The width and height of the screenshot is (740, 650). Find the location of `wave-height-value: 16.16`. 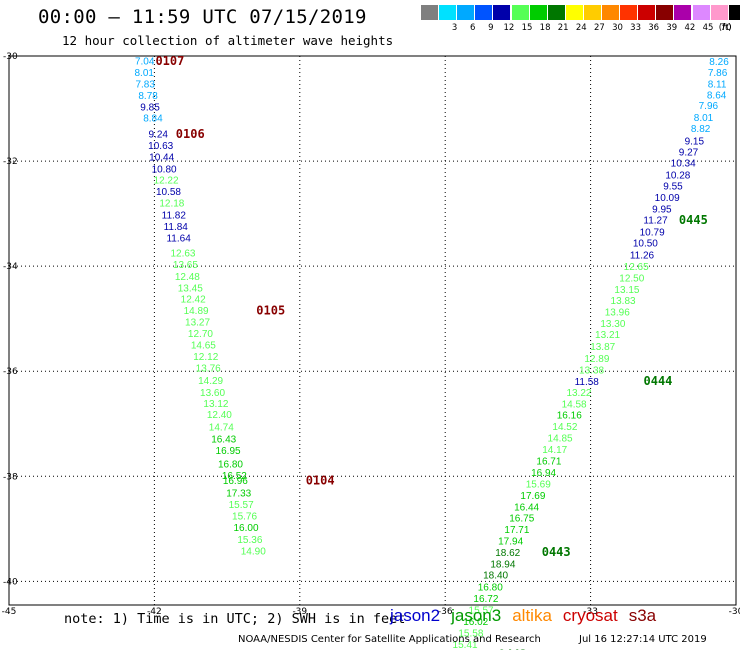

wave-height-value: 16.16 is located at coordinates (569, 415).